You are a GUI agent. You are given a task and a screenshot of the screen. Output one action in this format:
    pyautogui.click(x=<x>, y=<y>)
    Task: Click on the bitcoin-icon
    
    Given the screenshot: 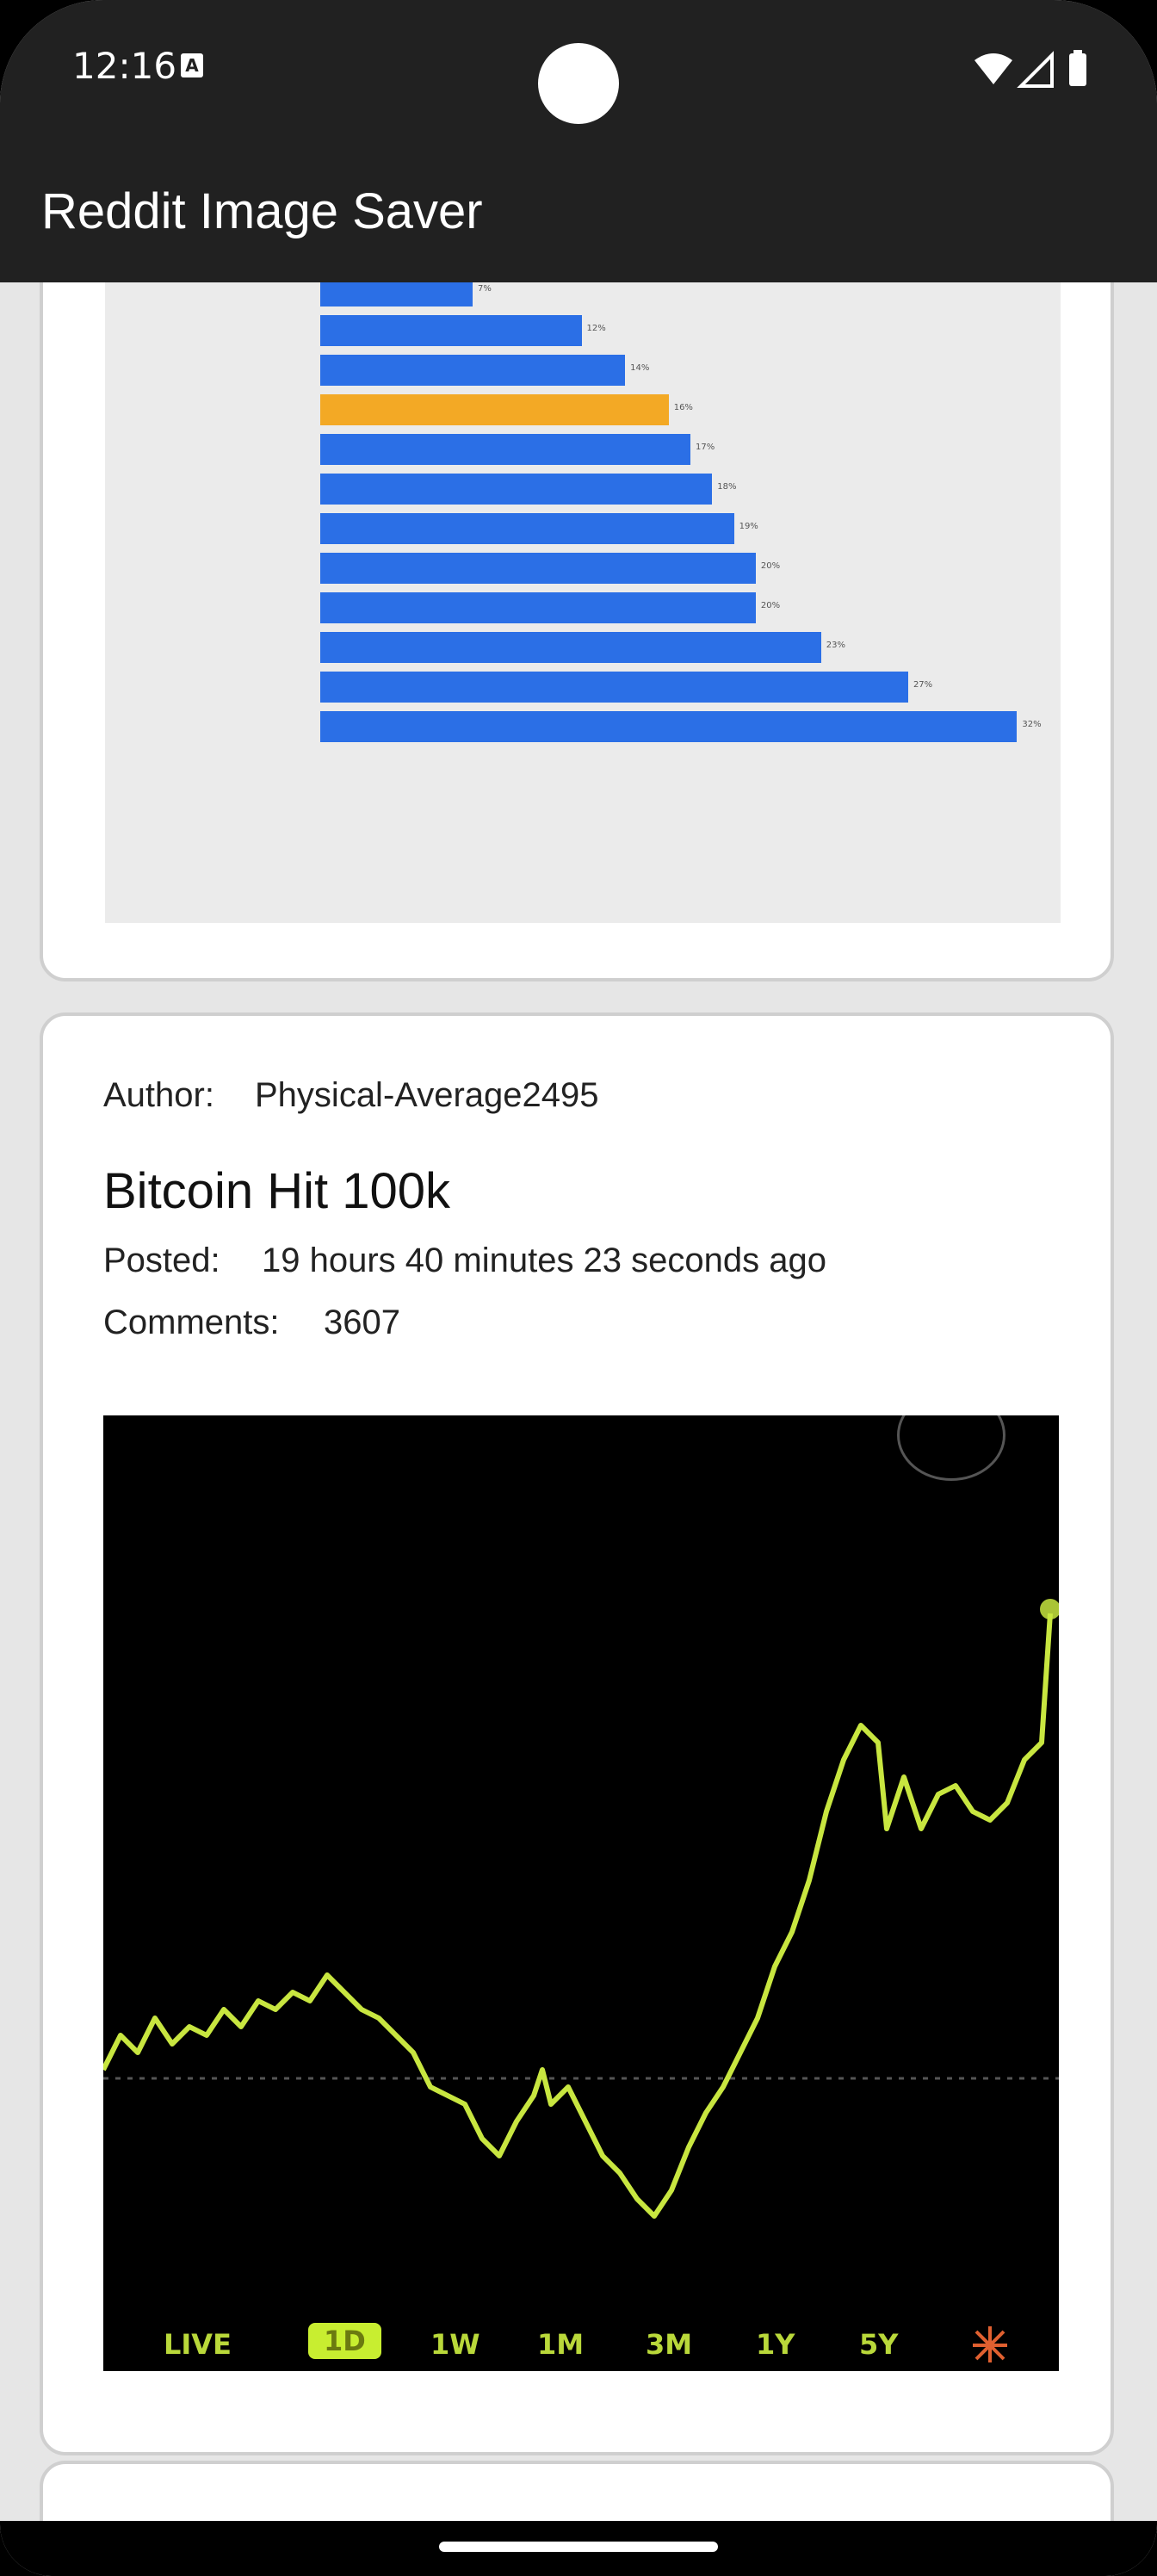 What is the action you would take?
    pyautogui.click(x=990, y=2344)
    